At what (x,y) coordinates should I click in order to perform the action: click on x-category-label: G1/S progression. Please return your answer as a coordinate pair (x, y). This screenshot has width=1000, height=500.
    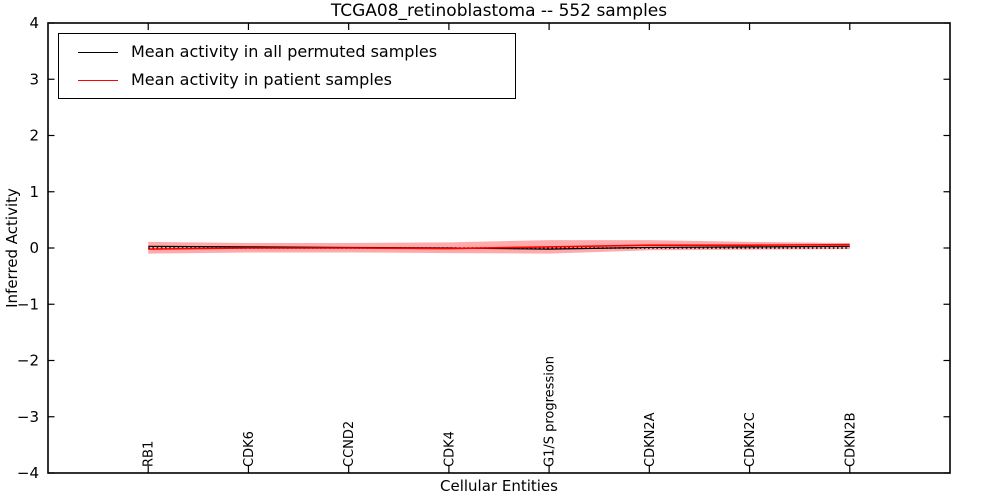
    Looking at the image, I should click on (550, 411).